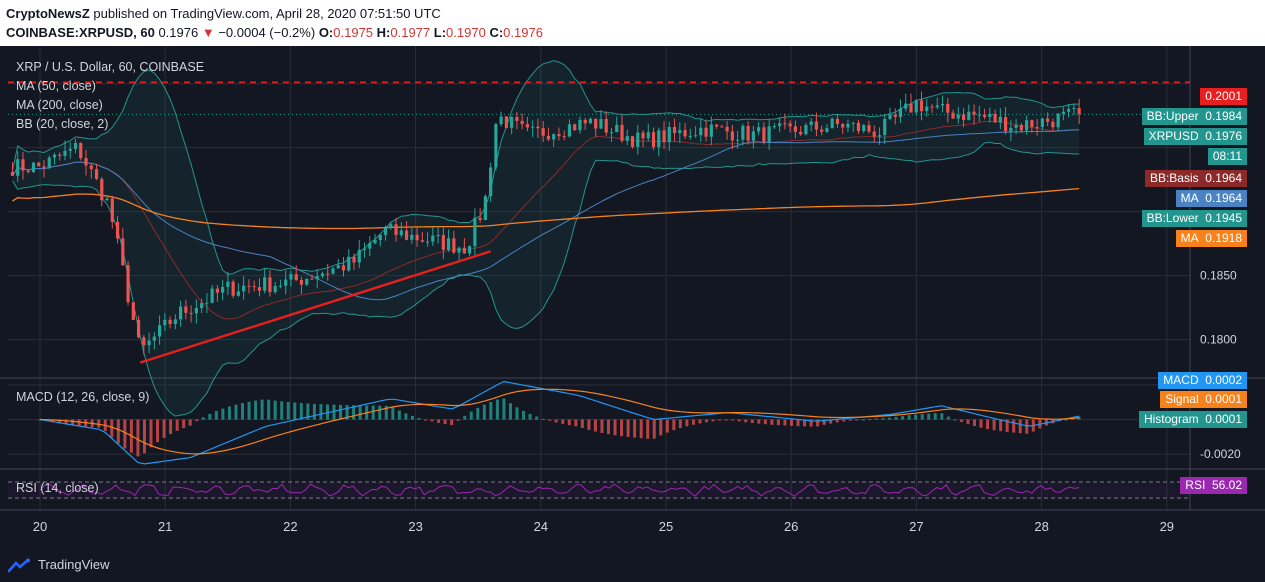 This screenshot has height=582, width=1265. Describe the element at coordinates (599, 490) in the screenshot. I see `rsi-band-fill` at that location.